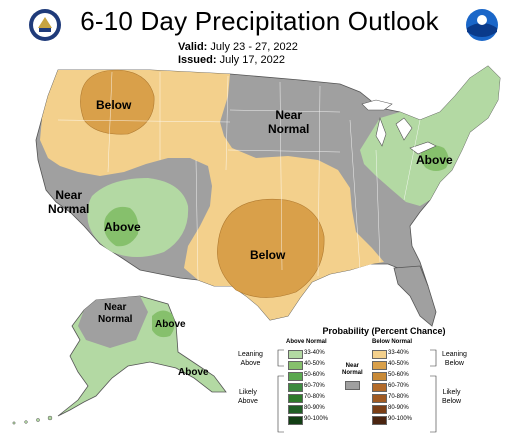 This screenshot has height=436, width=519. What do you see at coordinates (352, 369) in the screenshot?
I see `legend-near-normal-label: Near Normal` at bounding box center [352, 369].